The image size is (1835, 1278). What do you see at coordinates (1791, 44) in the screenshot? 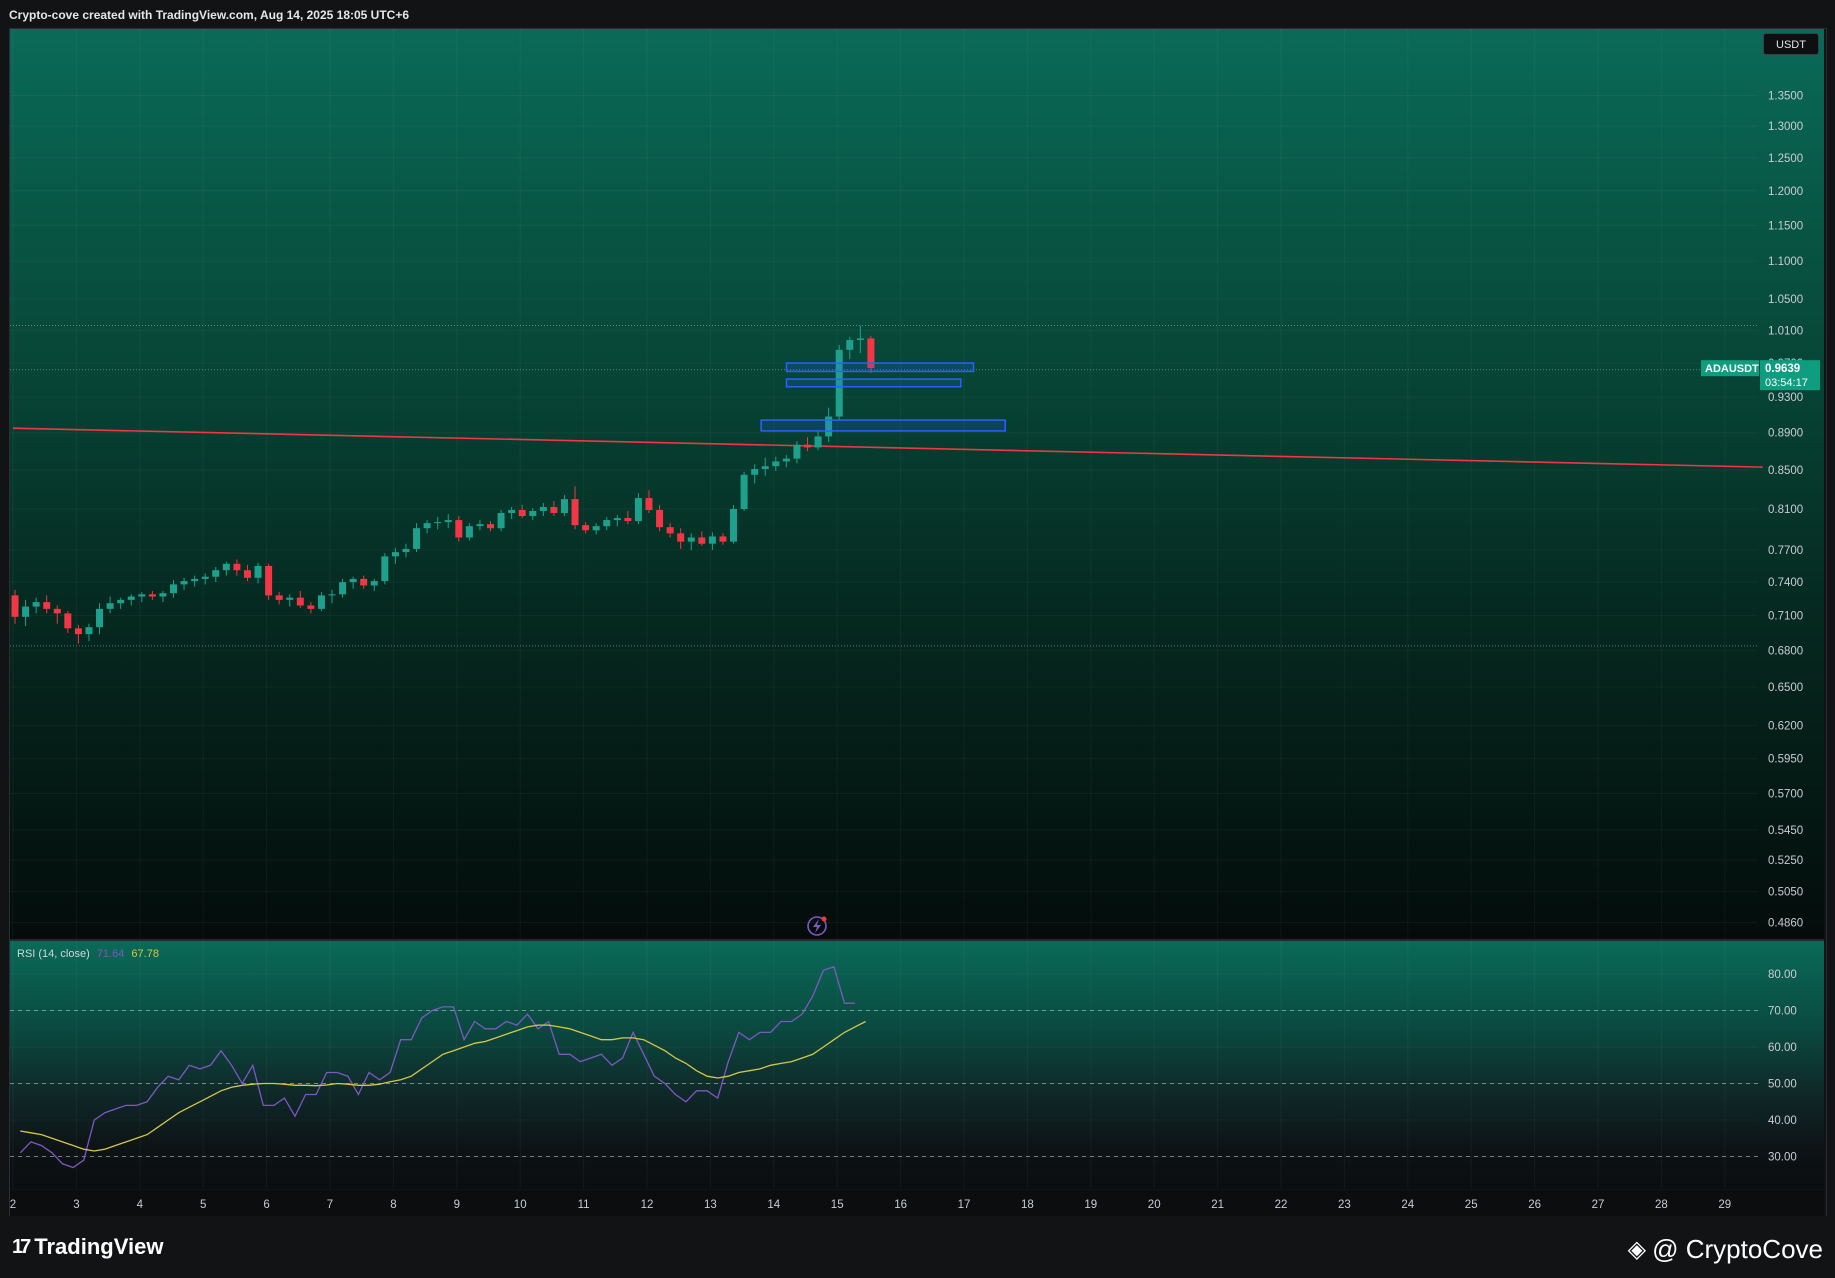
I see `currency-badge: USDT` at bounding box center [1791, 44].